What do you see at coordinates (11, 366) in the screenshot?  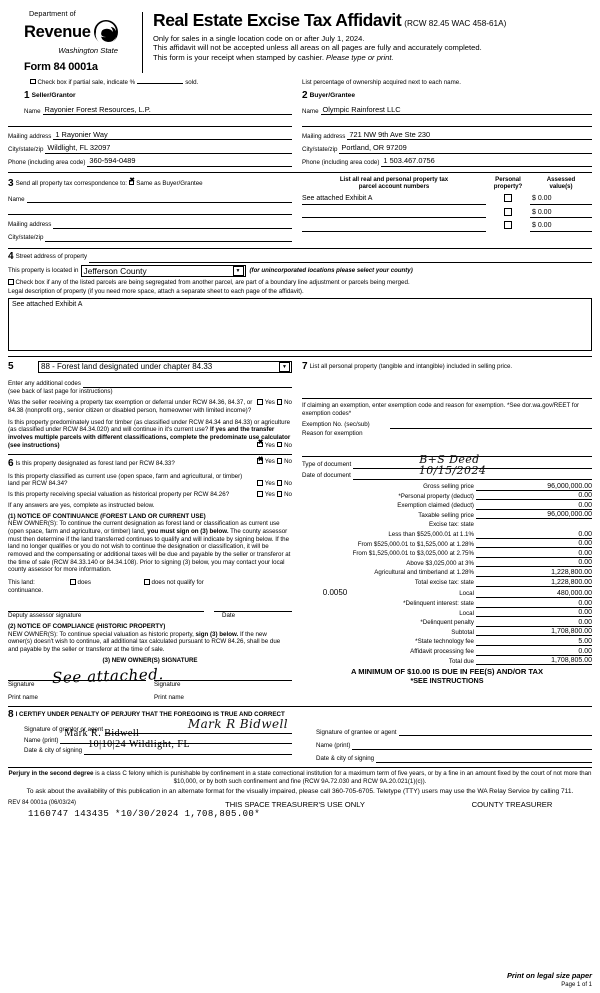 I see `section5-number: 5` at bounding box center [11, 366].